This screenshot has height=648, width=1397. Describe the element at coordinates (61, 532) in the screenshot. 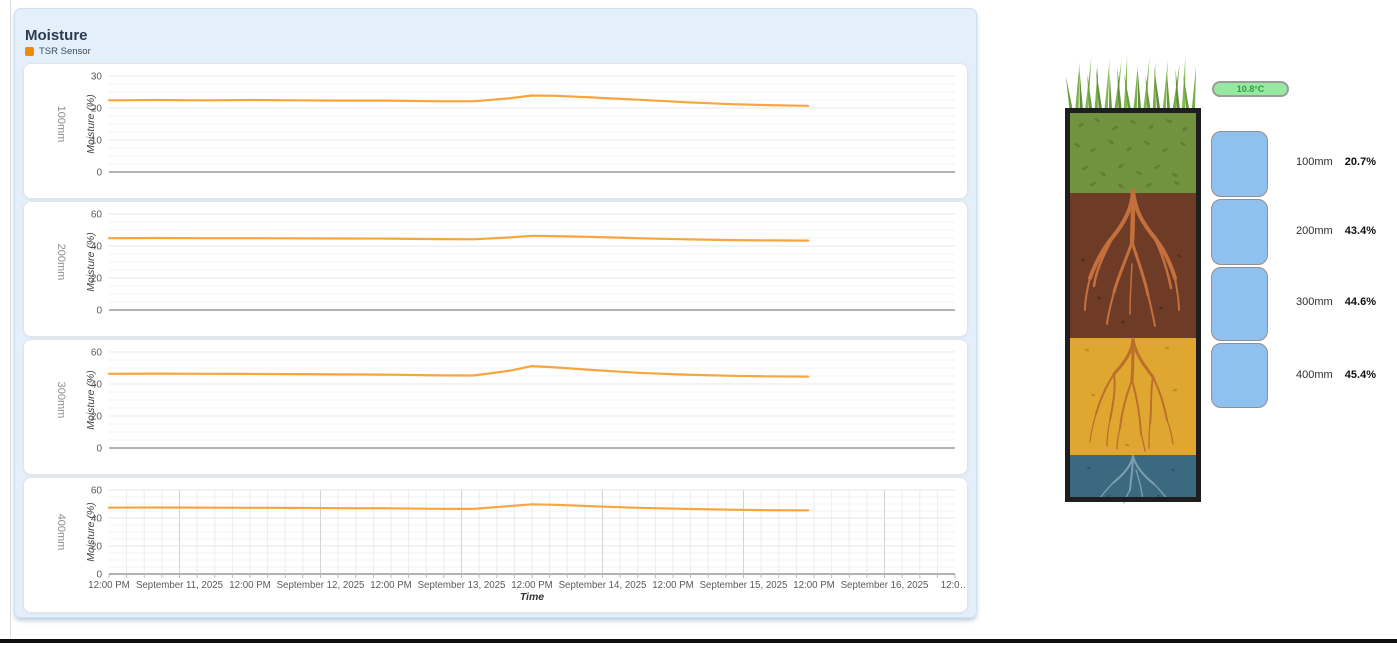

I see `depth-label: 400mm` at that location.